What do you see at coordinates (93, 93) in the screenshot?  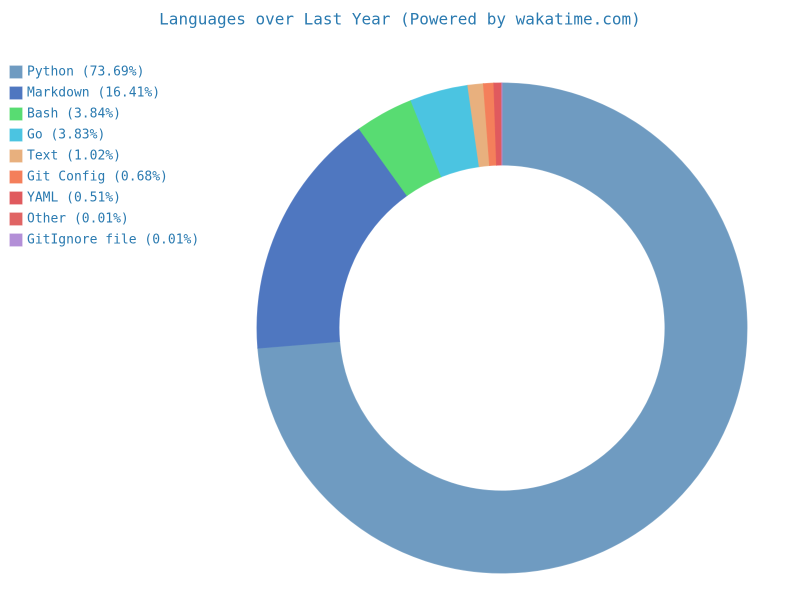 I see `legend-label: Markdown (16.41%)` at bounding box center [93, 93].